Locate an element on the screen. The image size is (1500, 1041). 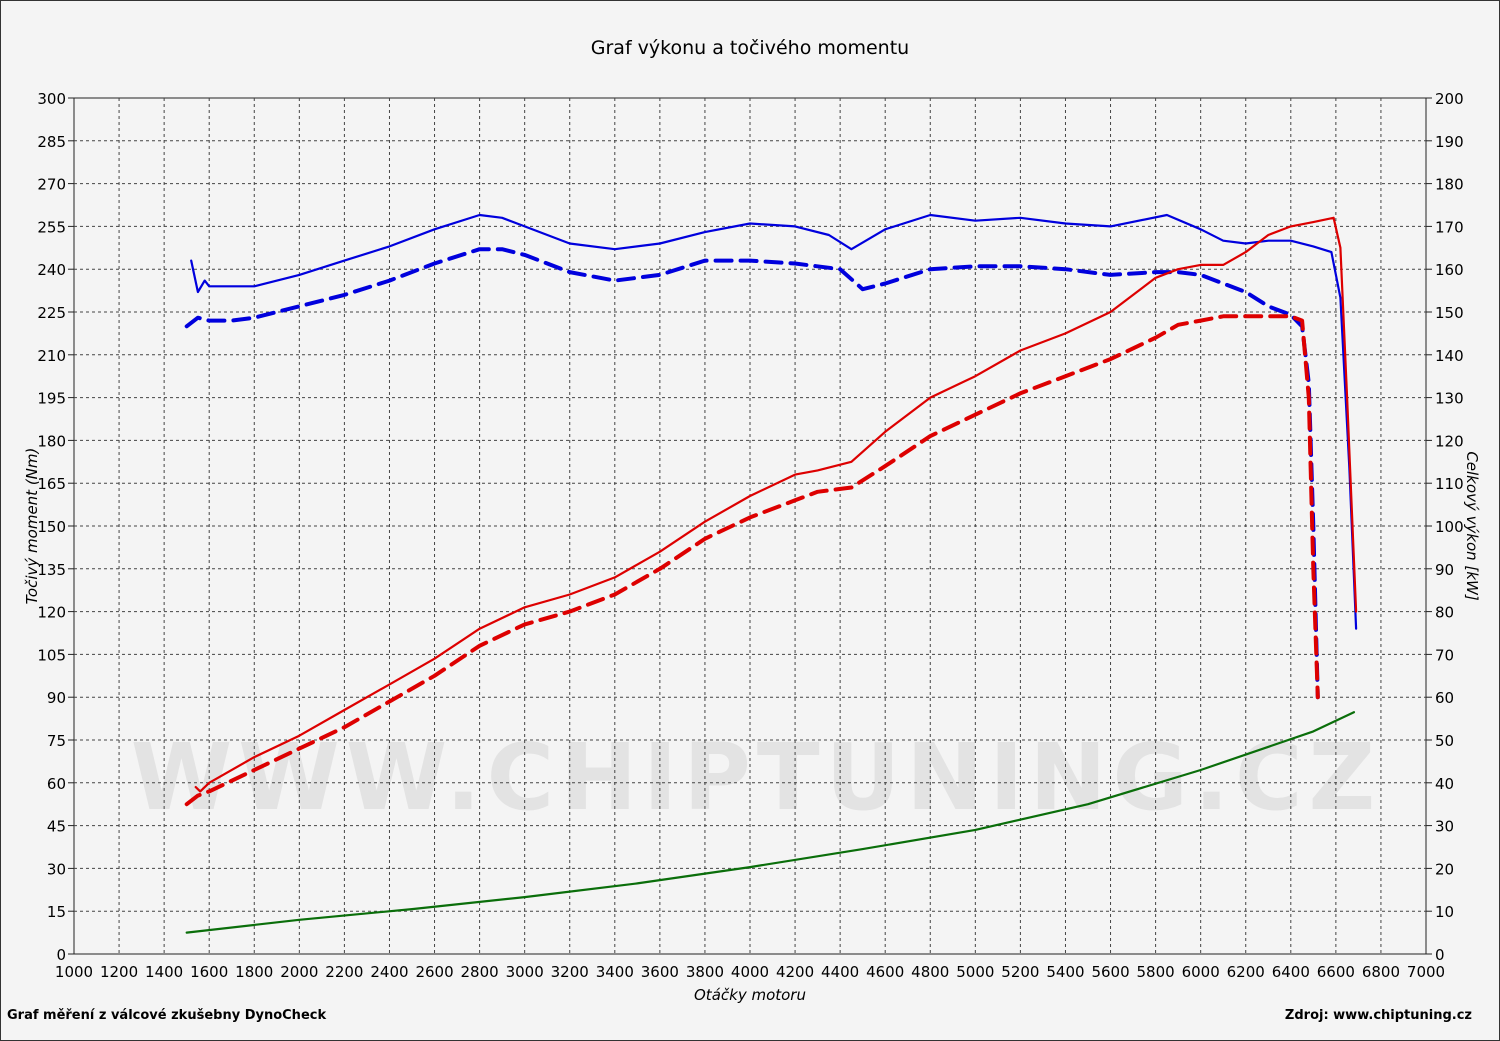
x-tick-label: 3600 is located at coordinates (660, 972).